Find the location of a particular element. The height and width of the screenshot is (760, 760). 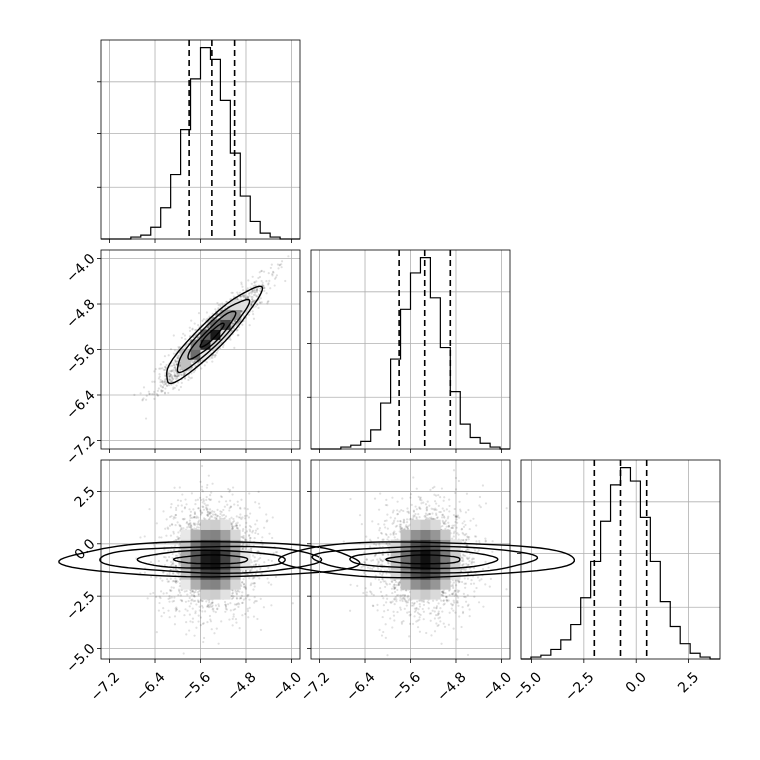

panel-frame is located at coordinates (200, 559).